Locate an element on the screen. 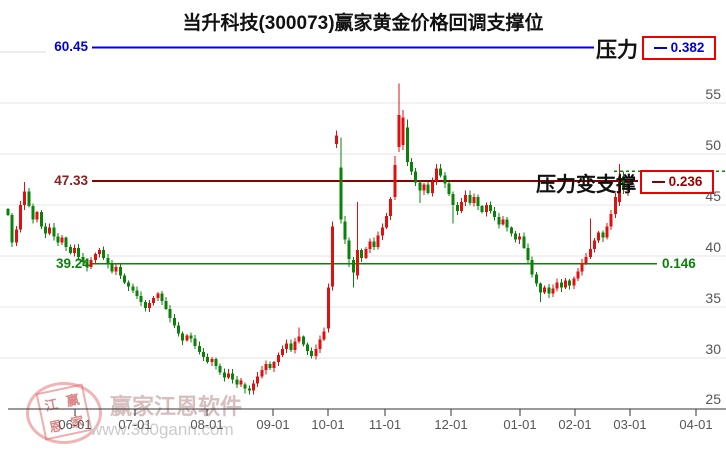 Image resolution: width=726 pixels, height=450 pixels. x-axis-label: 12-01 is located at coordinates (451, 424).